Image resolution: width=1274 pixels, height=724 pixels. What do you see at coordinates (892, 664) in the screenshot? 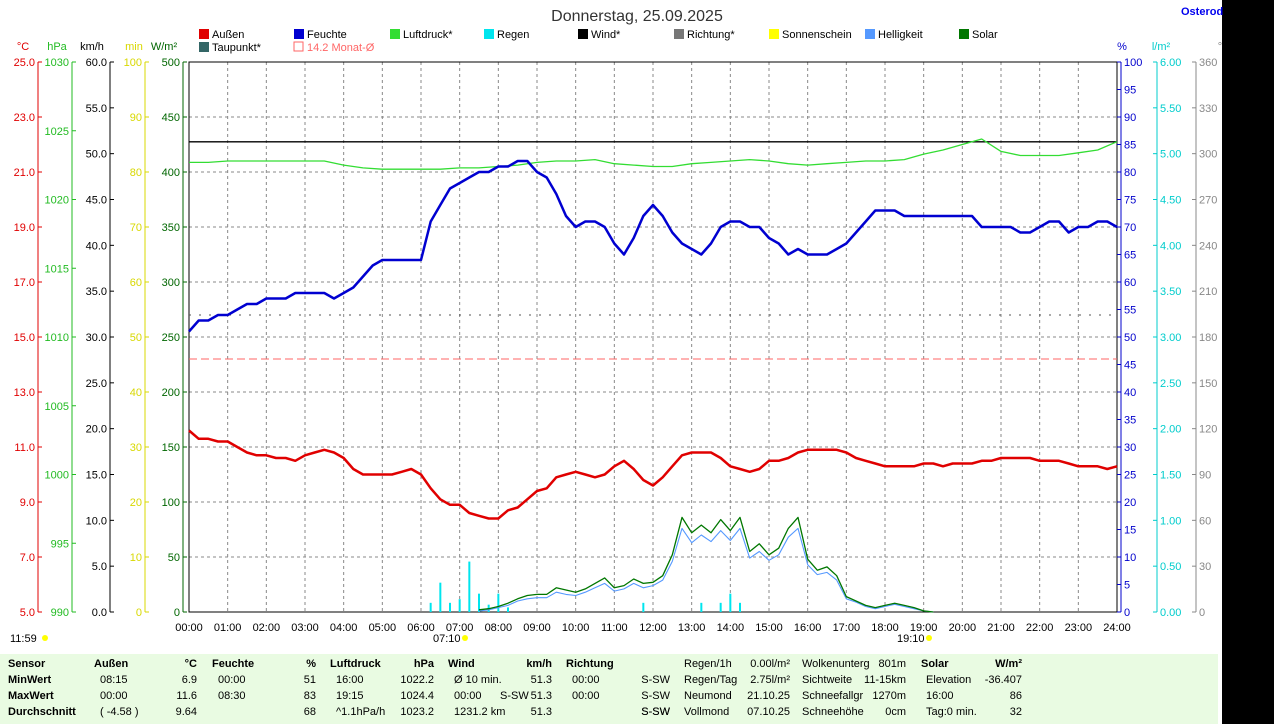
I see `stat-value: 801m` at bounding box center [892, 664].